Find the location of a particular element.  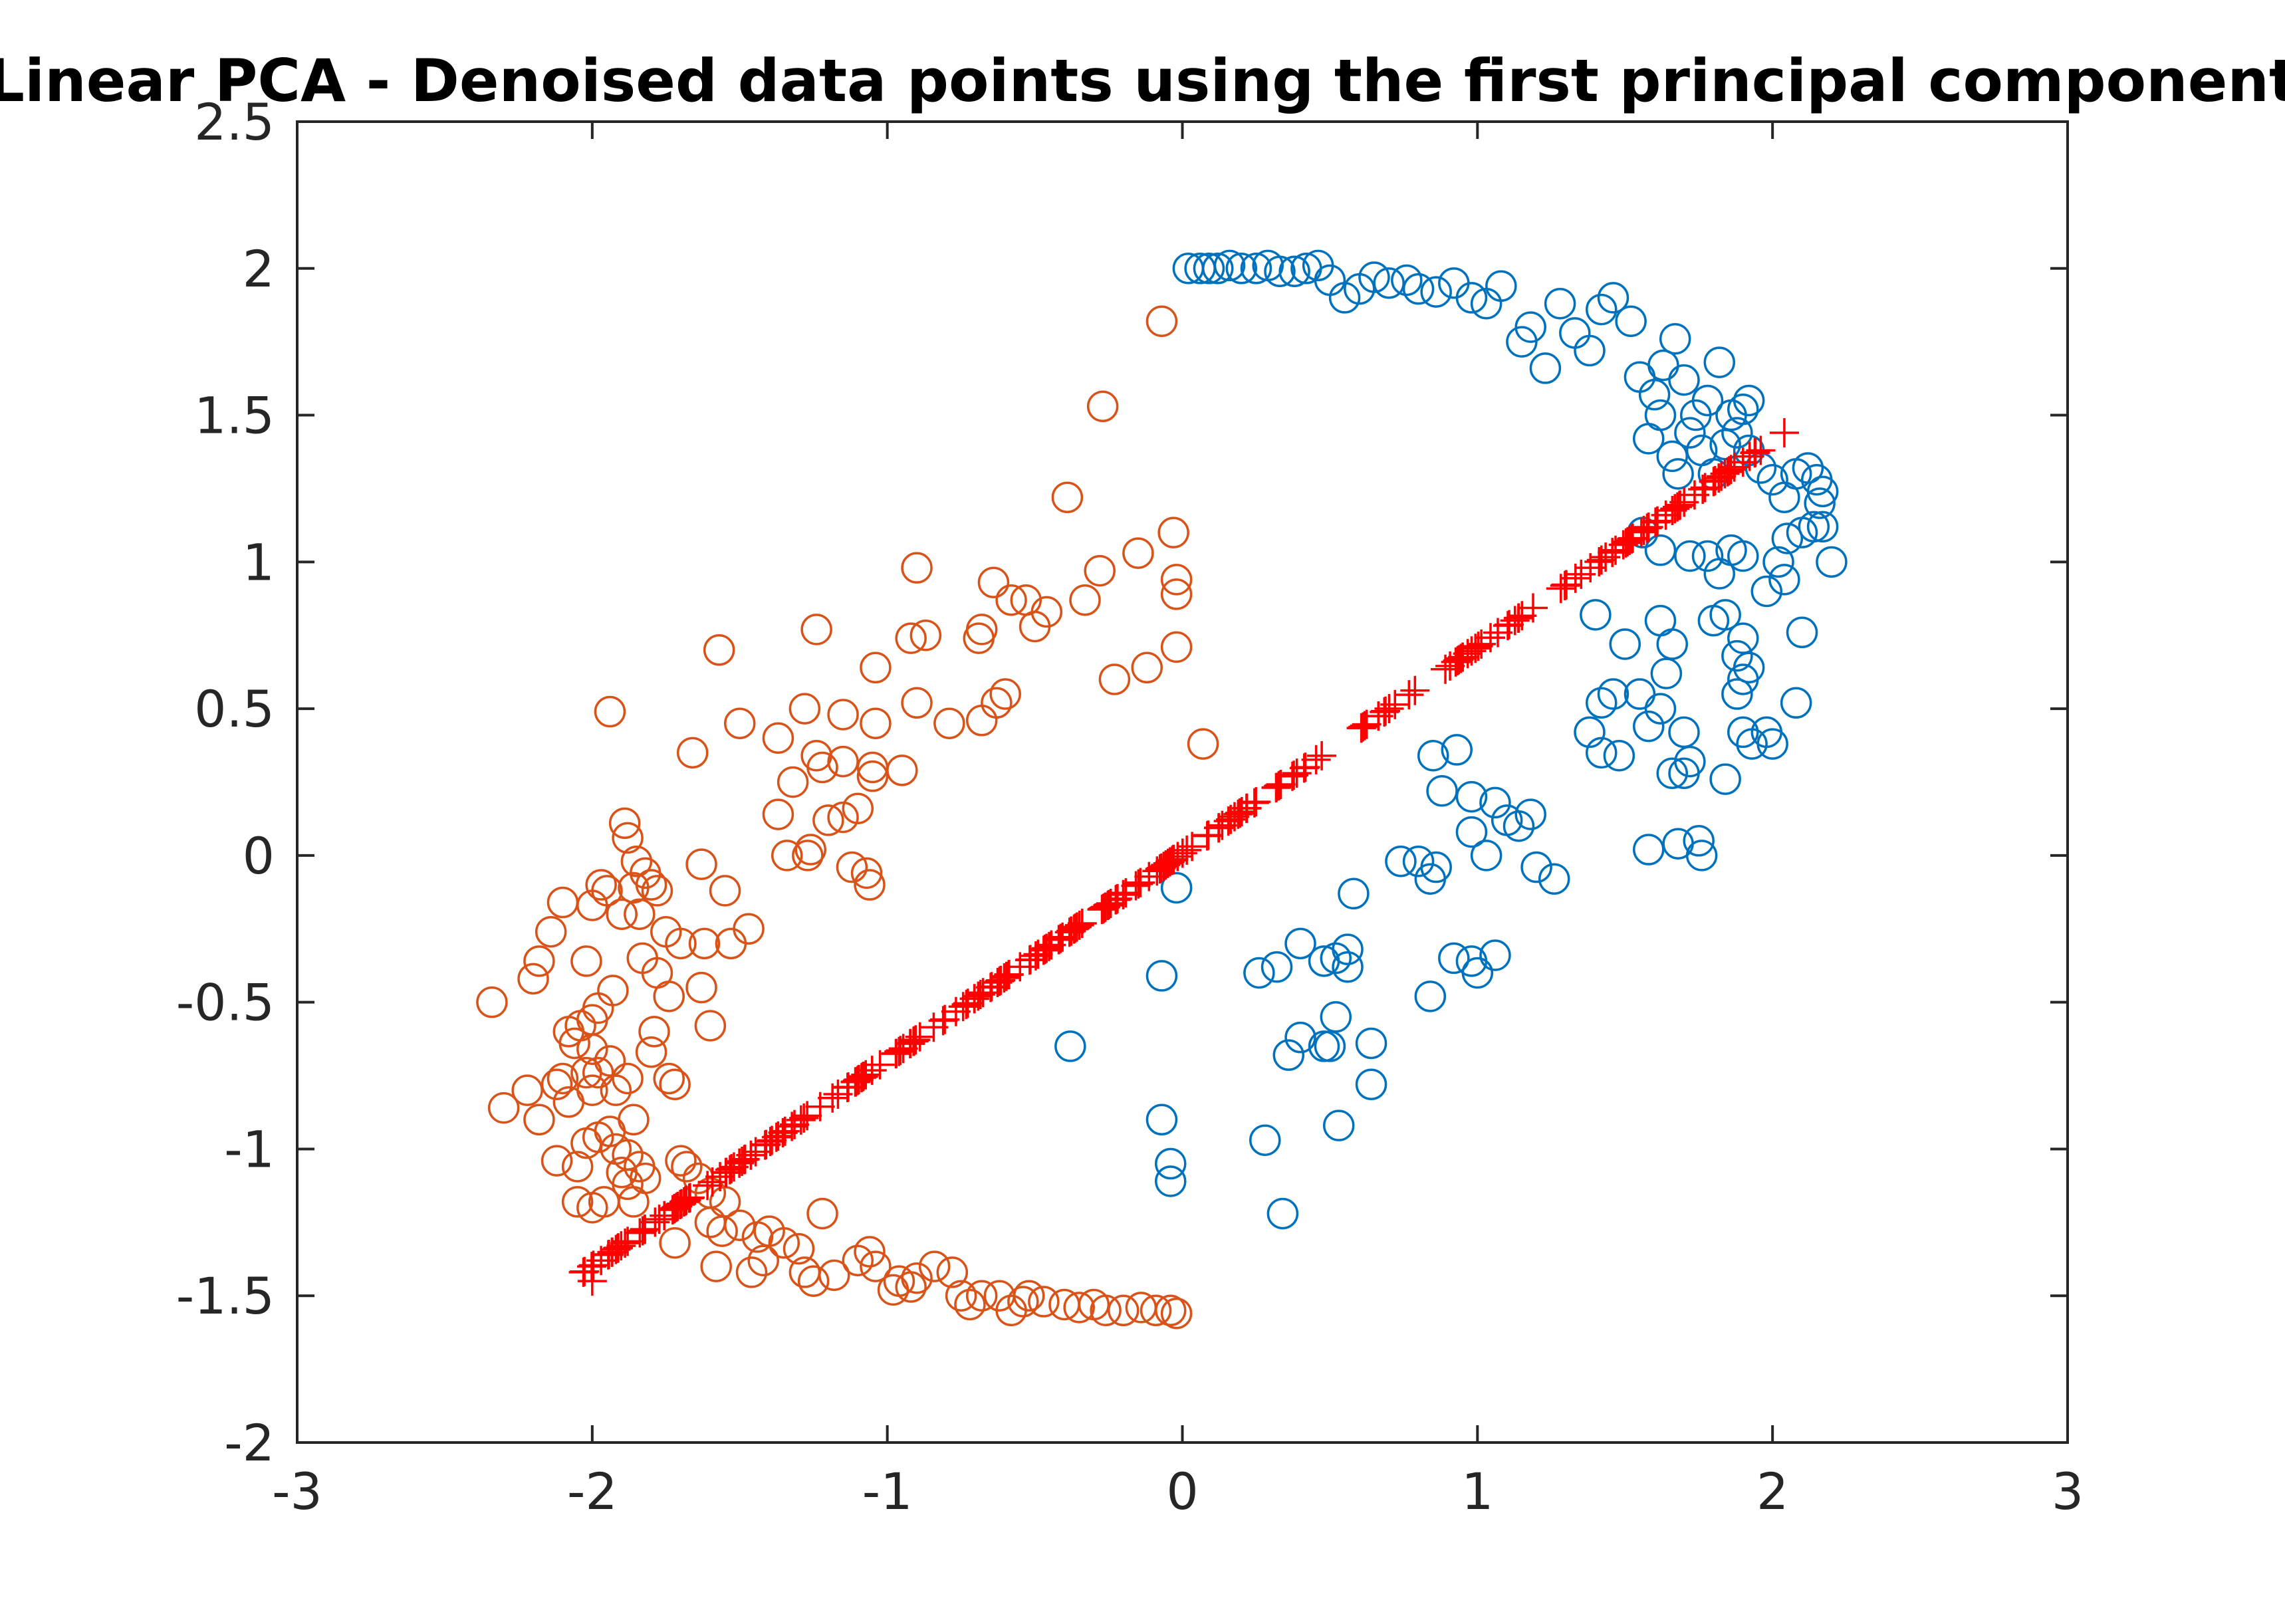

x-tick-label: 0 is located at coordinates (1182, 1492).